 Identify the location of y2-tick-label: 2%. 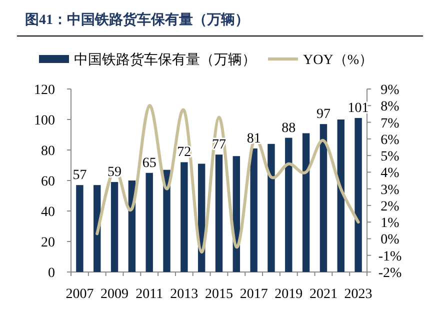
(390, 206).